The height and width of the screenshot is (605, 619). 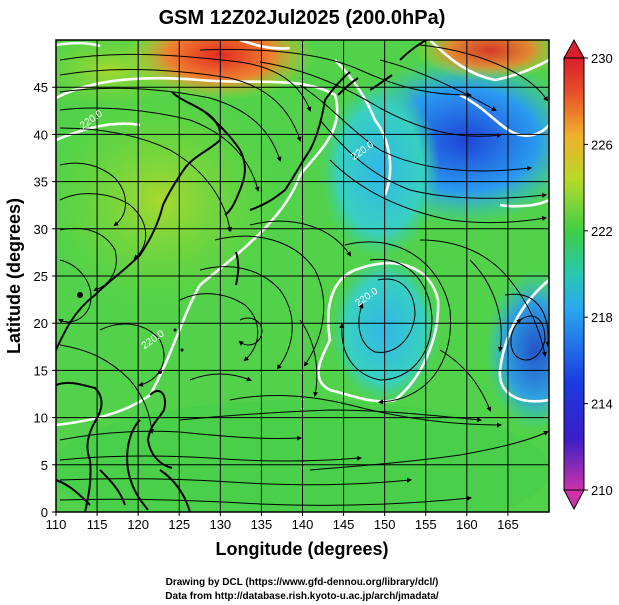 What do you see at coordinates (302, 18) in the screenshot?
I see `chart-title: GSM 12Z02Jul2025 (200.0hPa)` at bounding box center [302, 18].